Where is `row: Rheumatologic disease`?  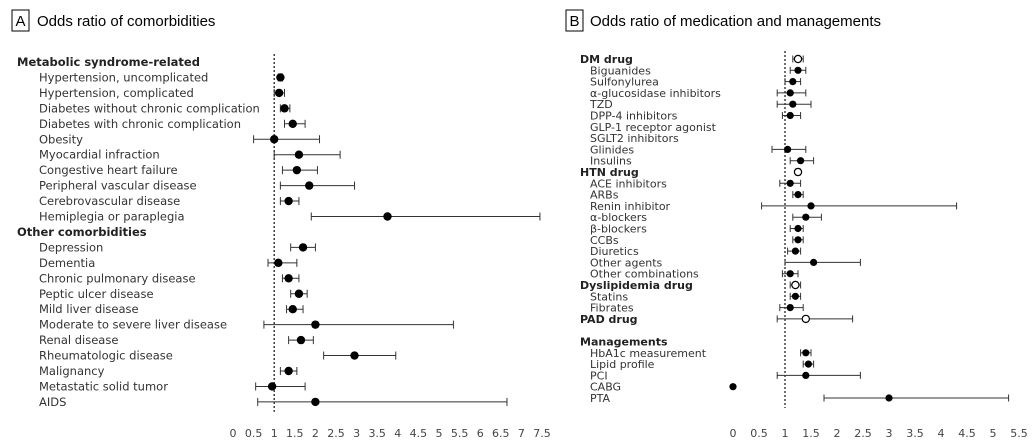
row: Rheumatologic disease is located at coordinates (218, 356).